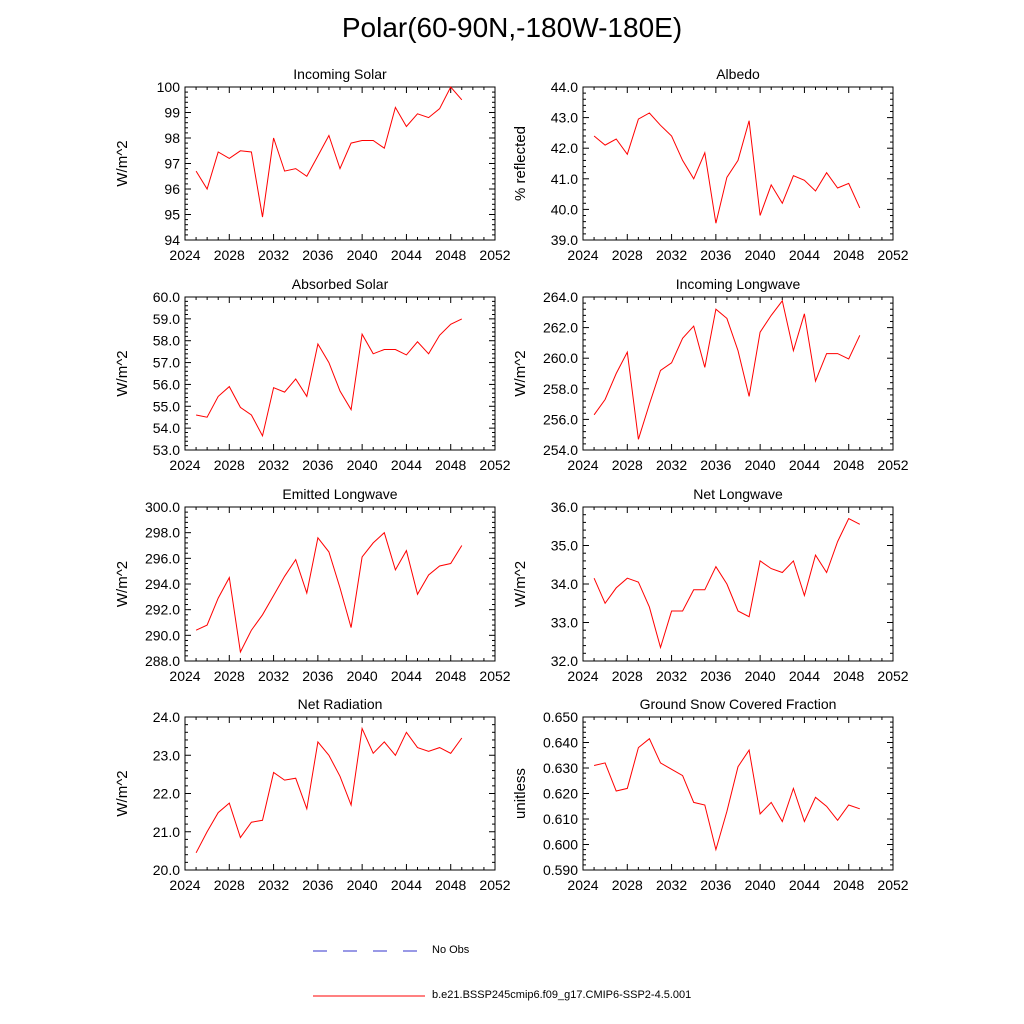 This screenshot has width=1024, height=1024. Describe the element at coordinates (339, 494) in the screenshot. I see `panel-title: Emitted Longwave` at that location.